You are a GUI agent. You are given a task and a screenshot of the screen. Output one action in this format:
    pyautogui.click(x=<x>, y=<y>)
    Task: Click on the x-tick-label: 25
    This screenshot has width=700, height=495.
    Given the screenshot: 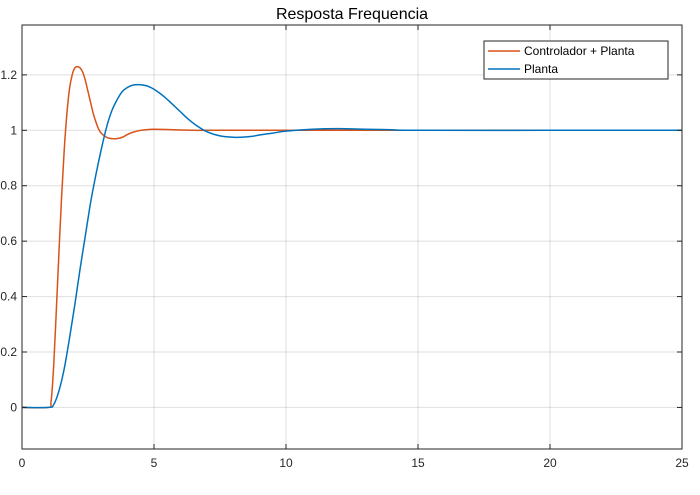 What is the action you would take?
    pyautogui.click(x=682, y=463)
    